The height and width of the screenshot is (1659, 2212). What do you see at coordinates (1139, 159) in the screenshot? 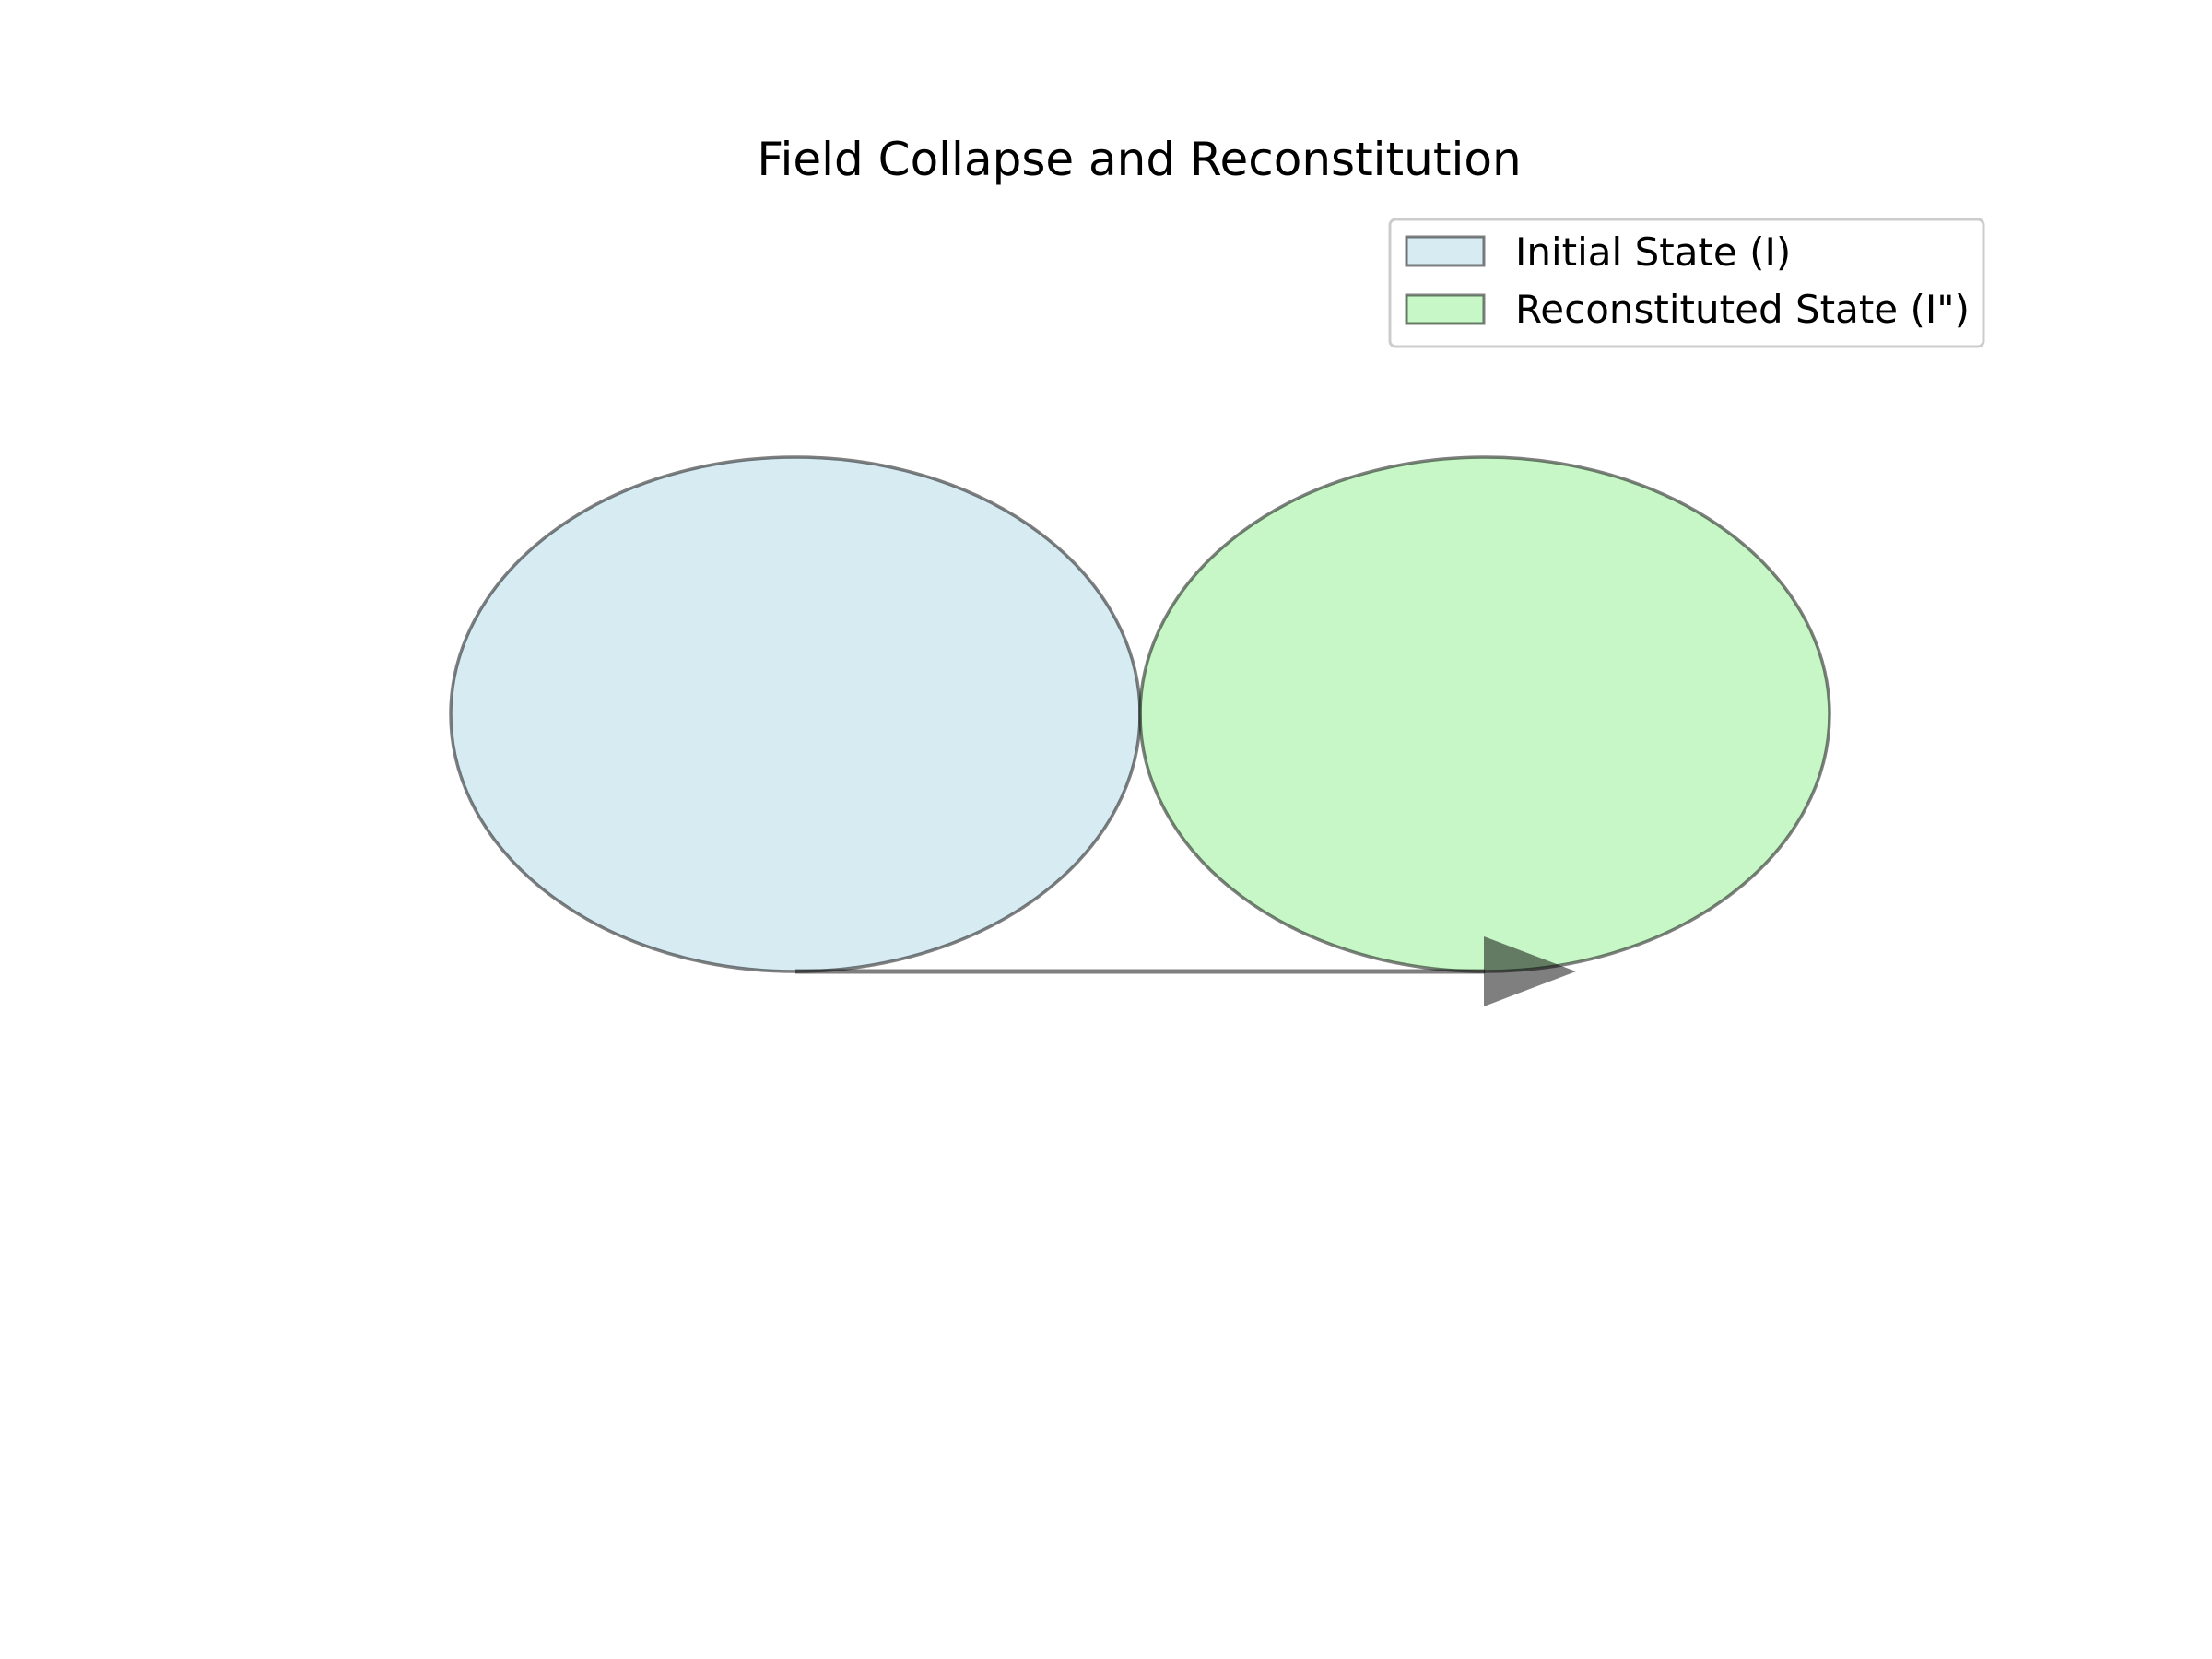
I see `diagram-title: Field Collapse and Reconstitution` at bounding box center [1139, 159].